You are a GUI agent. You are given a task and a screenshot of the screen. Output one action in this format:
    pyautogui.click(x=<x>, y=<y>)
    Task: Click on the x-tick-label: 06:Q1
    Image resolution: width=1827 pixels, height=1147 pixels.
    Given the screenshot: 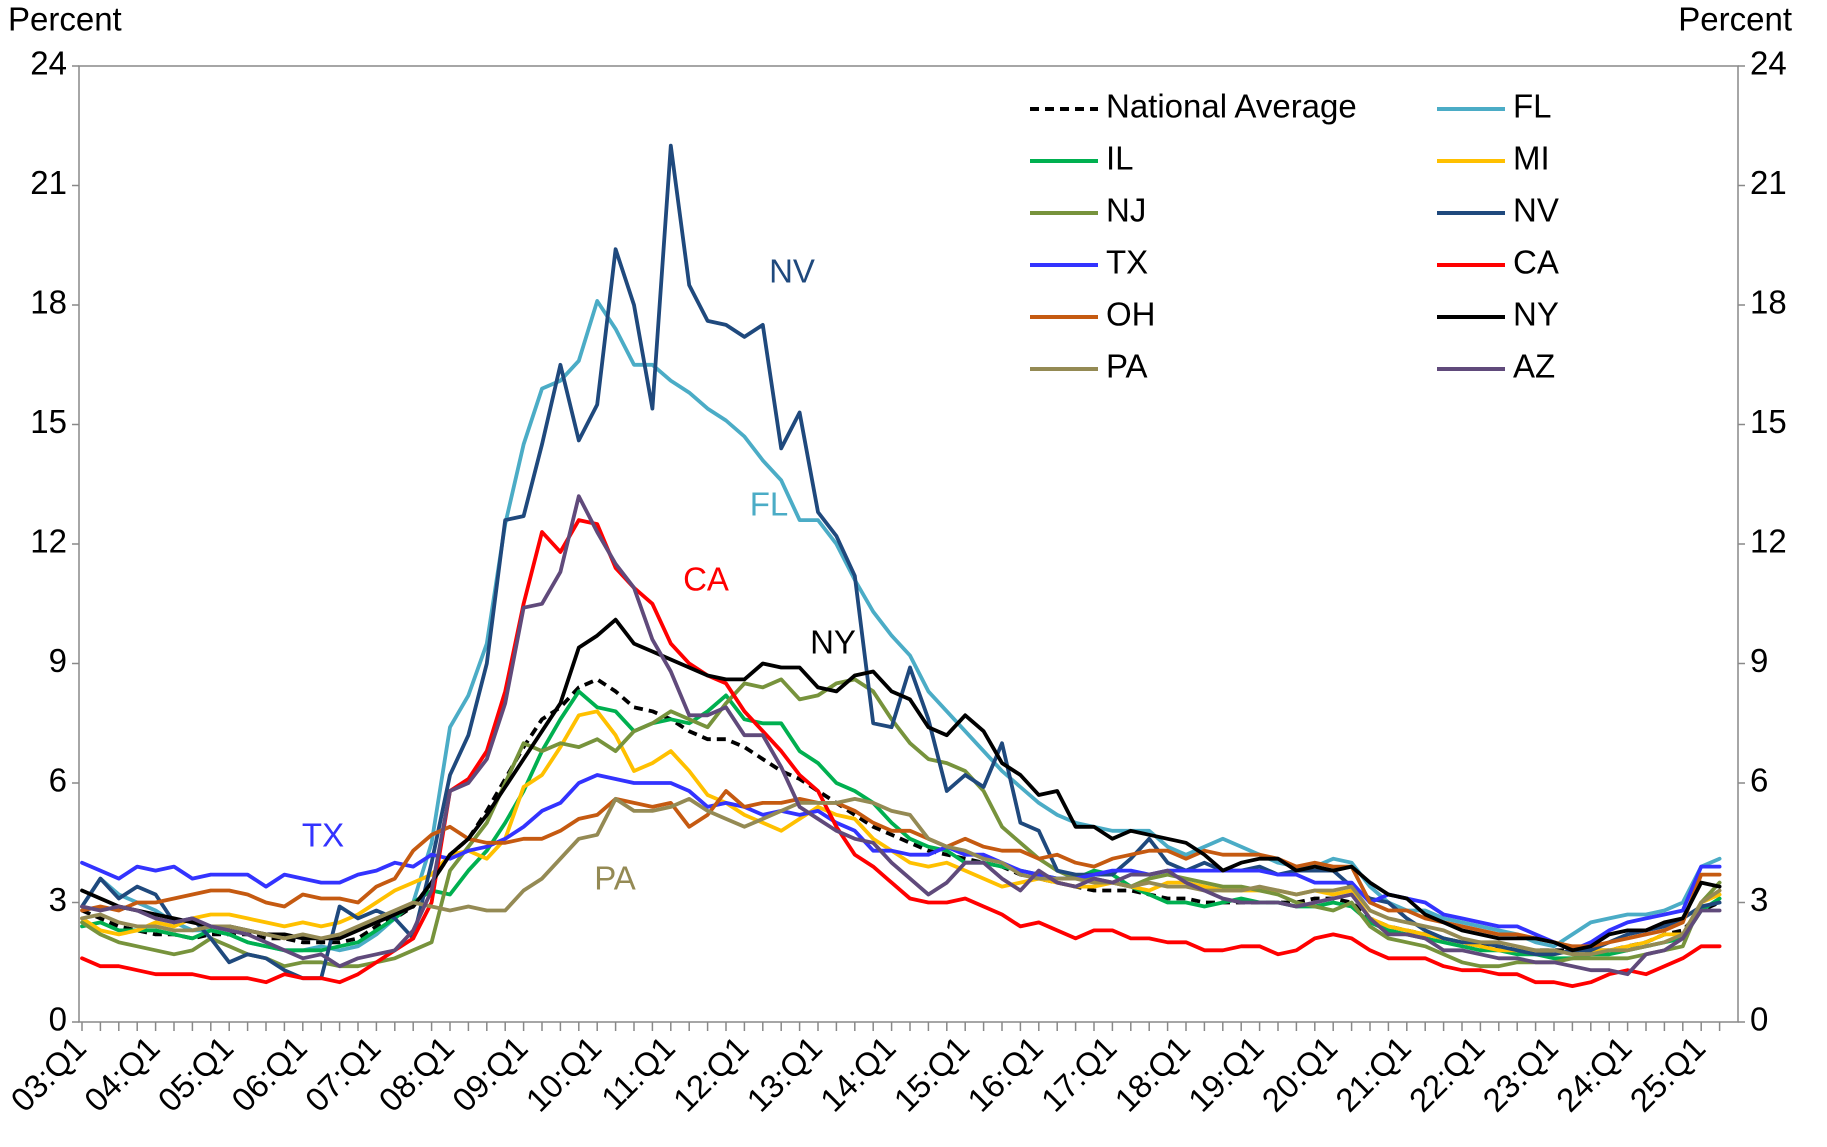 What is the action you would take?
    pyautogui.click(x=269, y=1074)
    